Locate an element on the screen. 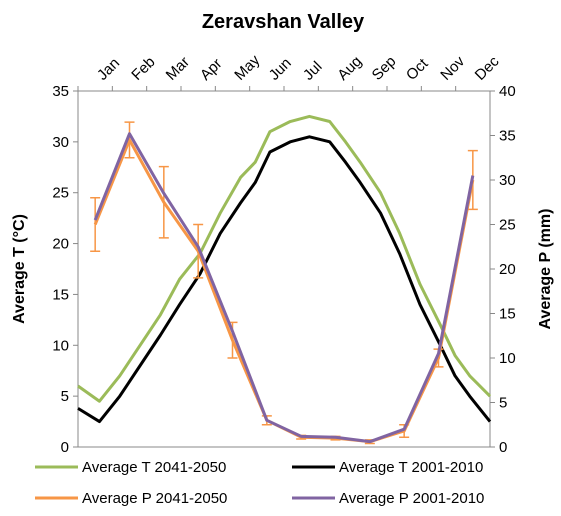  y2-tick-label: 35 is located at coordinates (507, 136).